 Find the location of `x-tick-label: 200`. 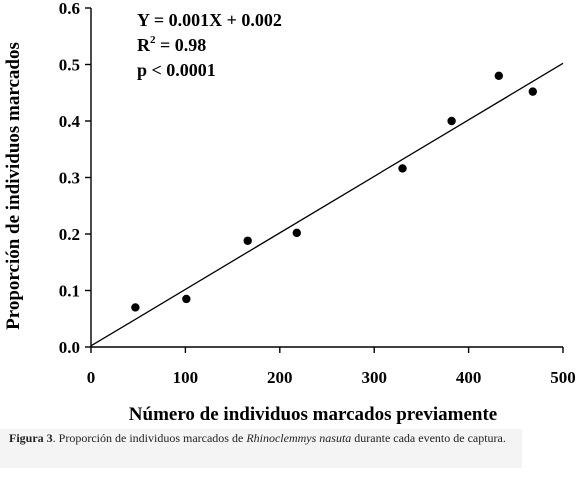

x-tick-label: 200 is located at coordinates (280, 377).